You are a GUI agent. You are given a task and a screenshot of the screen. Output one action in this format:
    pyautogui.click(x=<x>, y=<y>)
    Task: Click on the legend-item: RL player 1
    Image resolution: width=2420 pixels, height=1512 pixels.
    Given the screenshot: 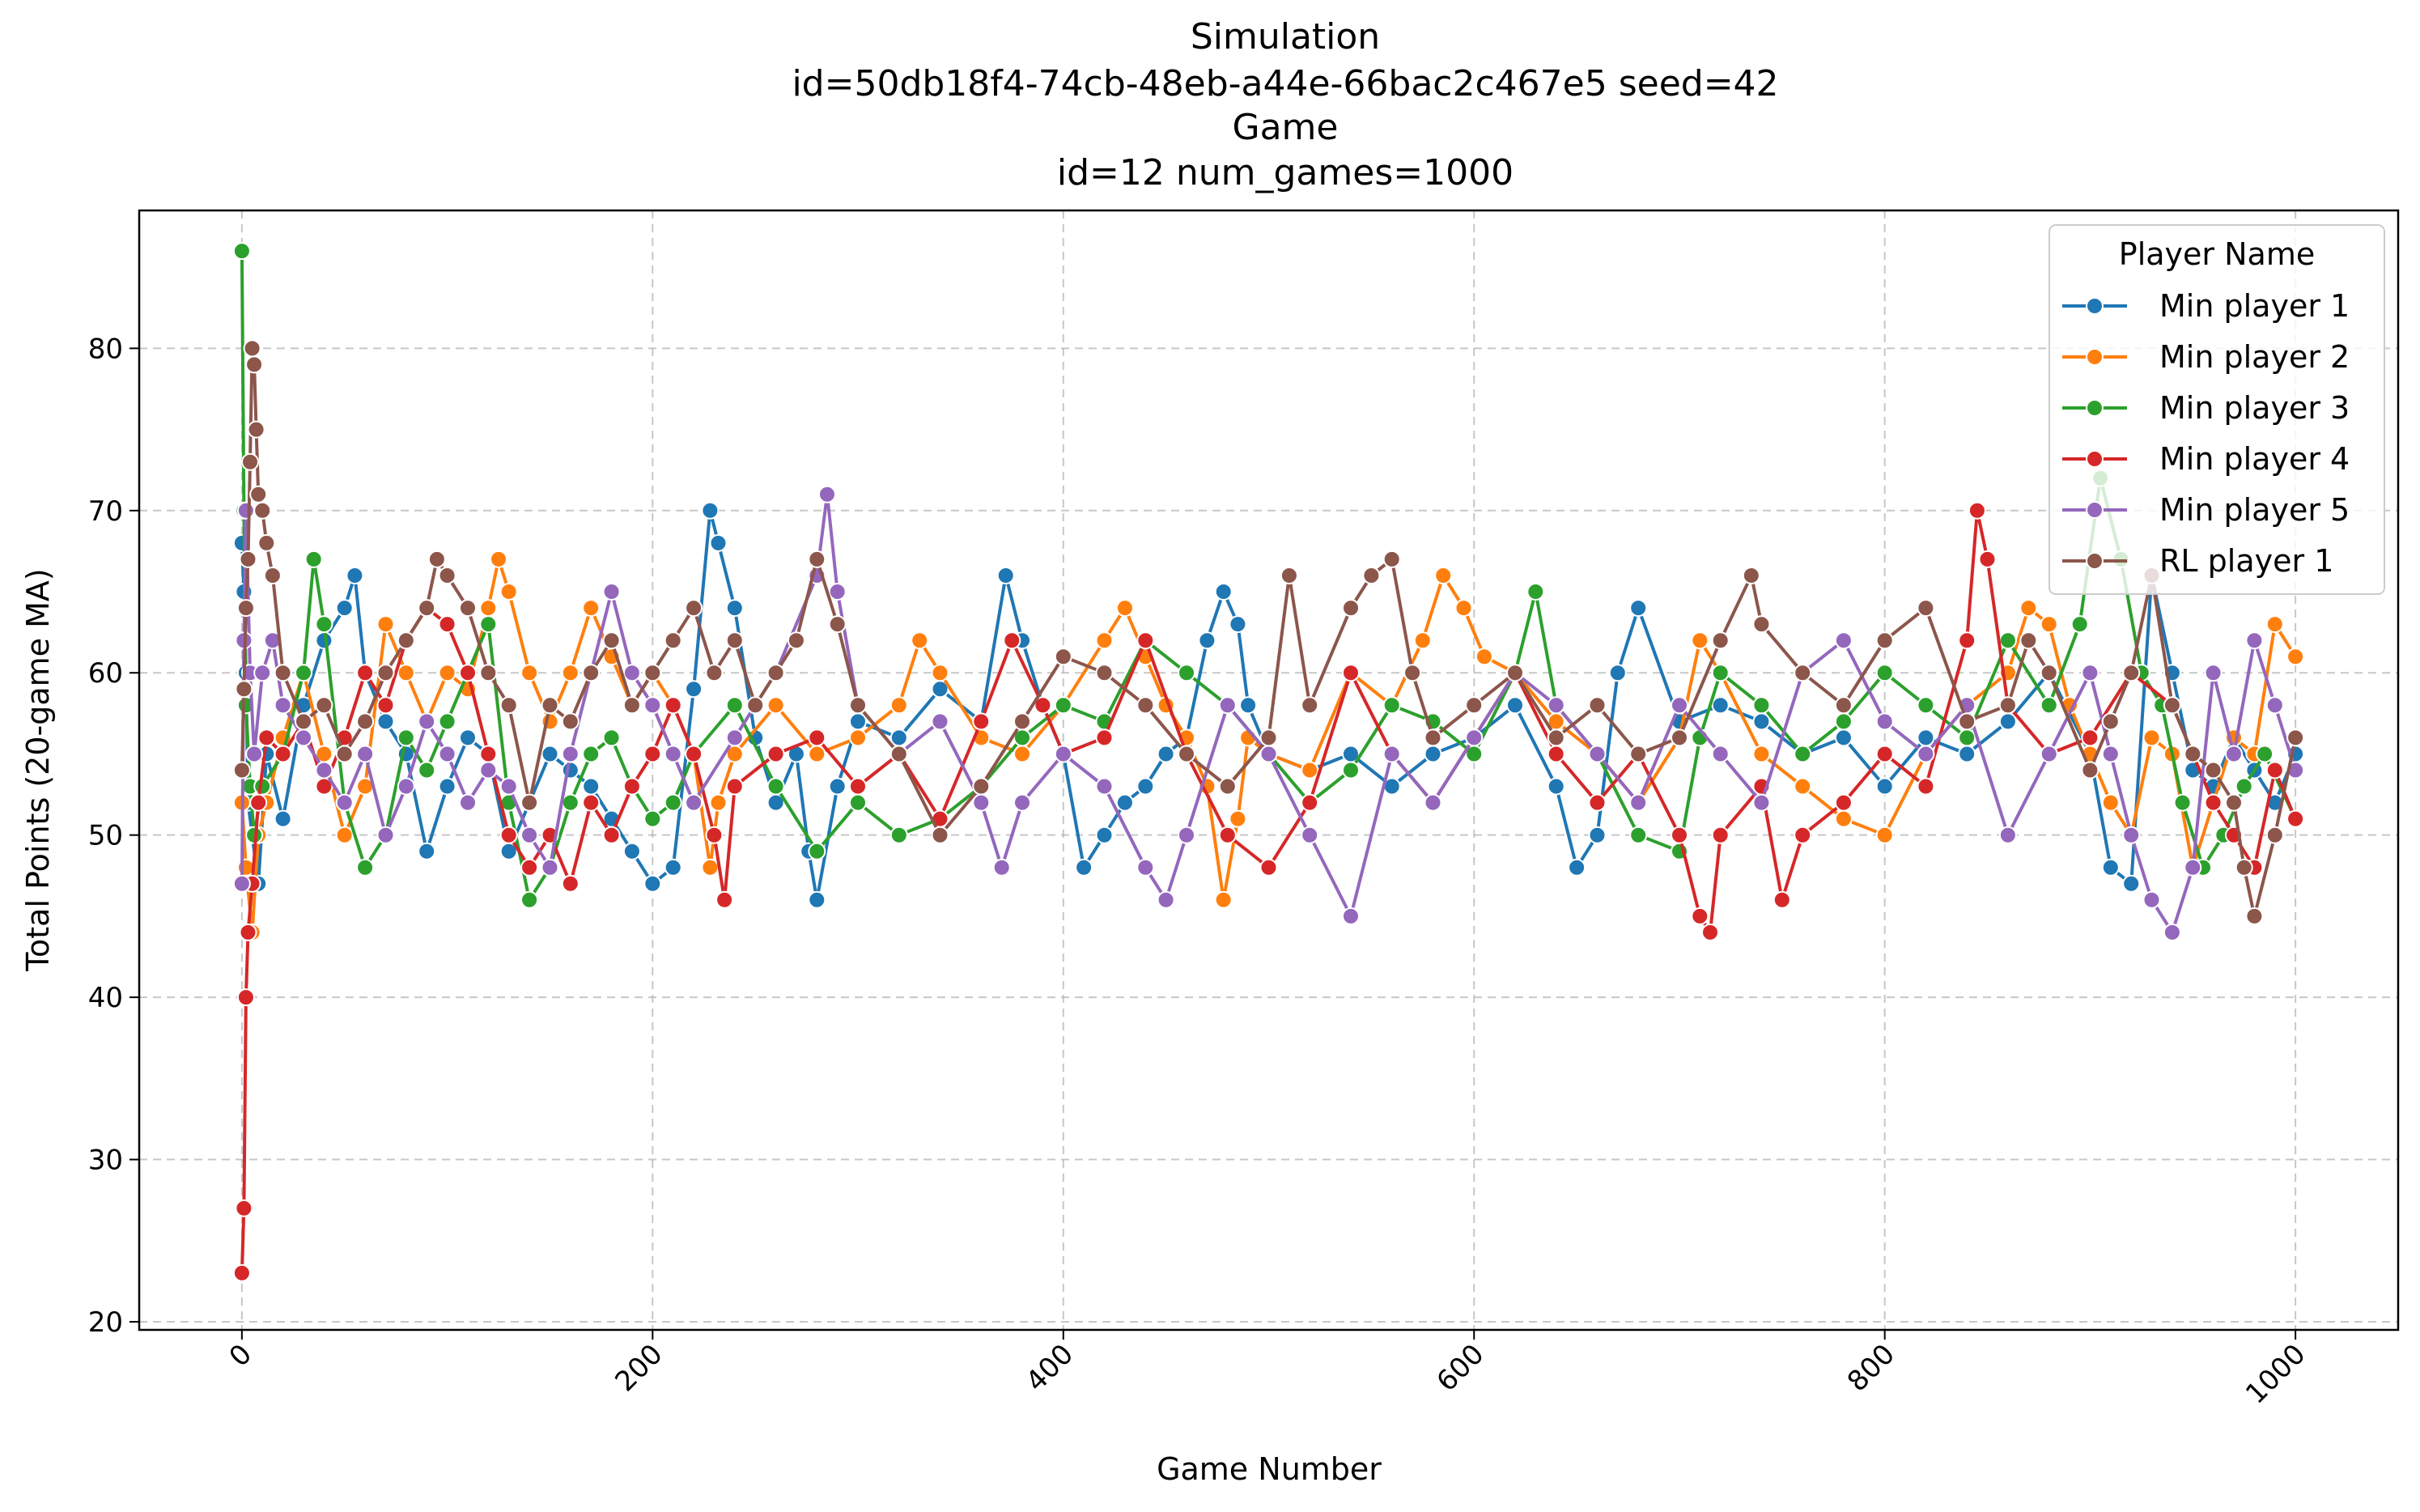 What is the action you would take?
    pyautogui.click(x=2197, y=561)
    